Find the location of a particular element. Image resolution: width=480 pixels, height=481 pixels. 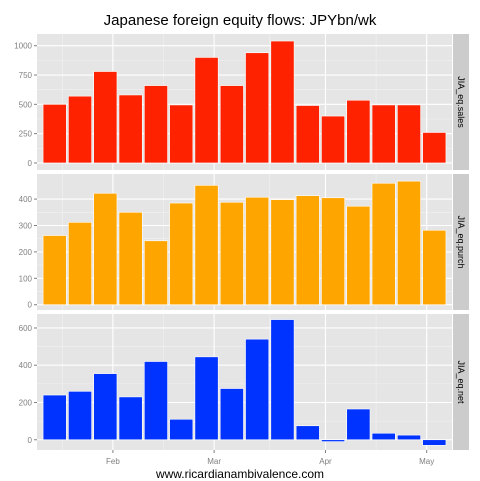

y-tick-label: 300 is located at coordinates (26, 225).